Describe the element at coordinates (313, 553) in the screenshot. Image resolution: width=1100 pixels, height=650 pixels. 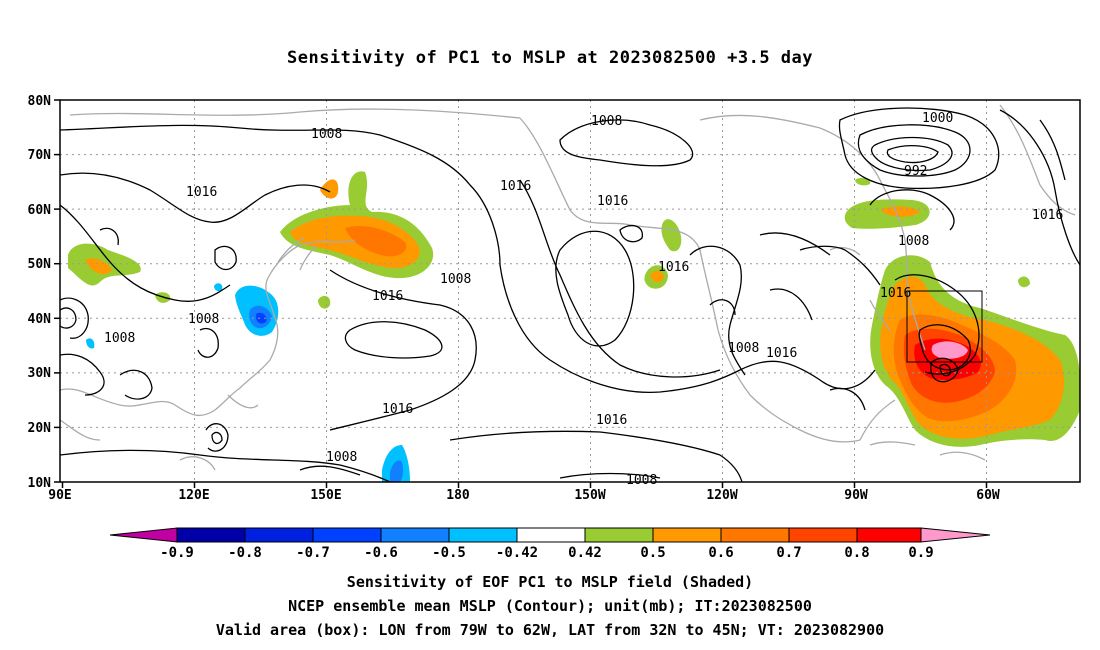
I see `colorbar-label: -0.7` at that location.